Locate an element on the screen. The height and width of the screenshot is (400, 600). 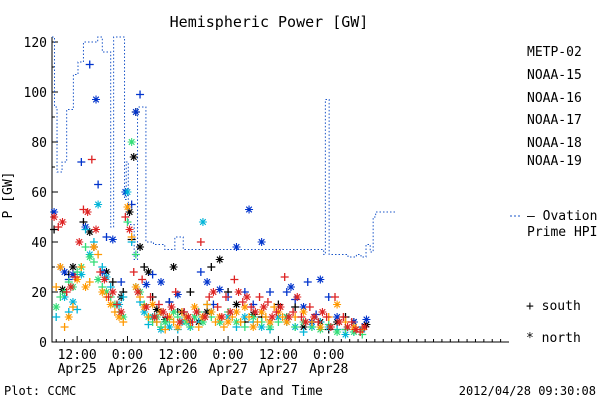
legend-label-noaa-19: NOAA-19 is located at coordinates (554, 161).